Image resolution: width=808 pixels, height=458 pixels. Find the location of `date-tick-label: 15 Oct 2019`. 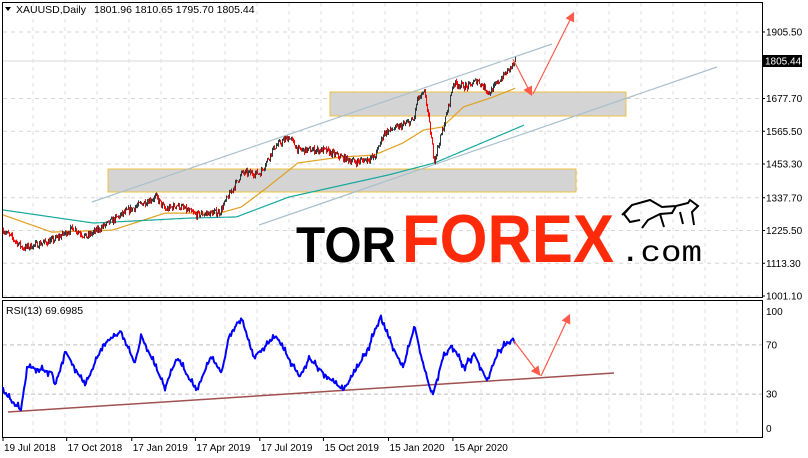

date-tick-label: 15 Oct 2019 is located at coordinates (351, 448).